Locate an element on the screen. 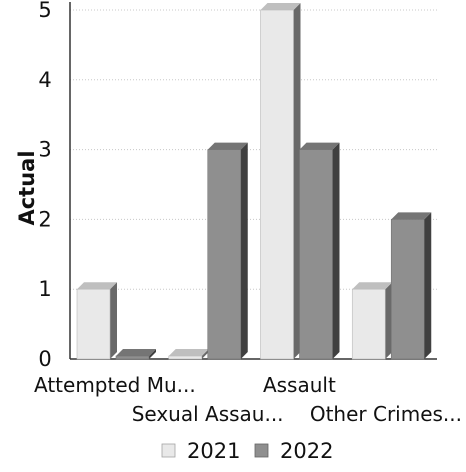 This screenshot has width=466, height=472. legend-label: 2021 is located at coordinates (213, 451).